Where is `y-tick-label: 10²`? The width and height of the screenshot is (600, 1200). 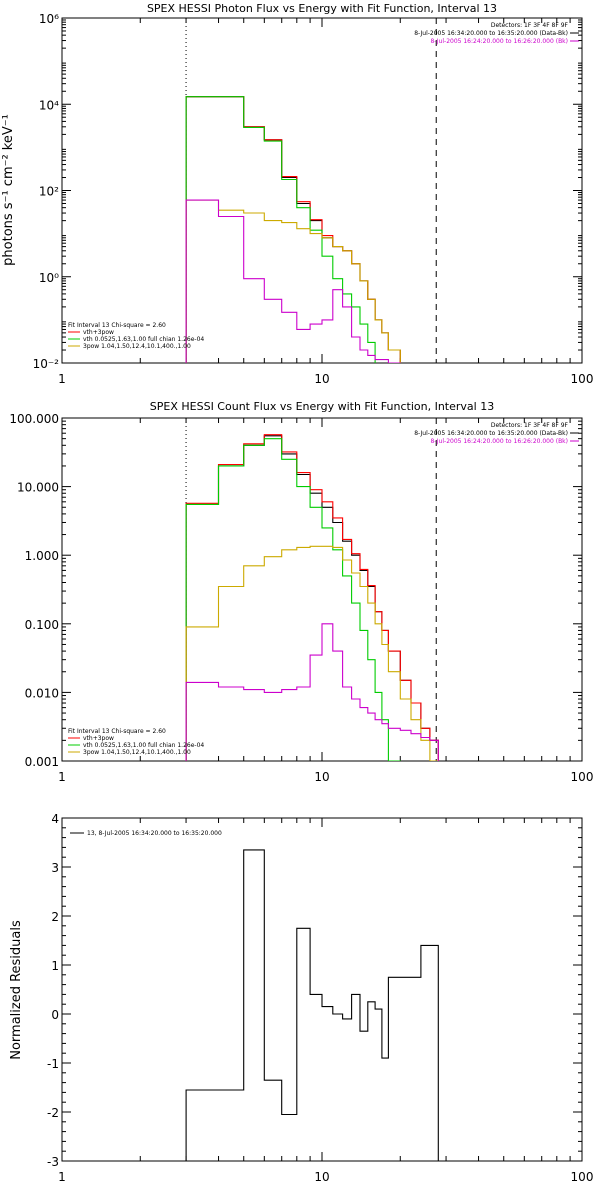
y-tick-label: 10² is located at coordinates (49, 192).